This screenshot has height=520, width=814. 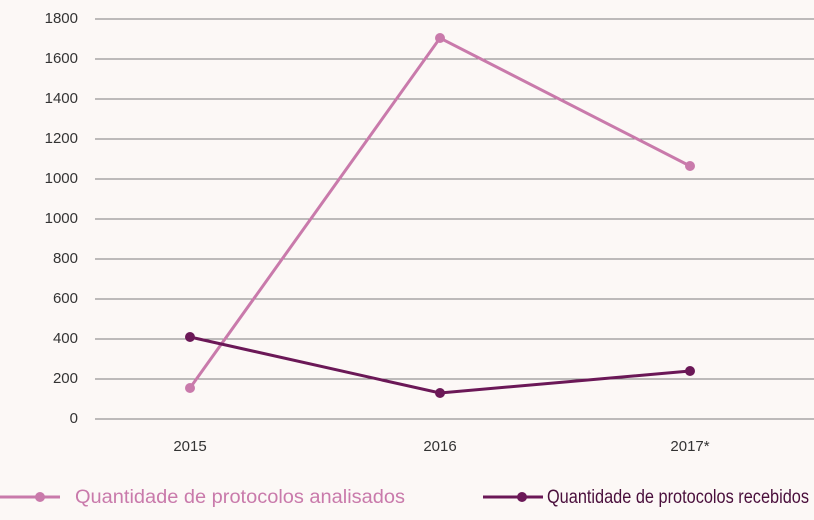 What do you see at coordinates (74, 418) in the screenshot?
I see `y-tick-label: 0` at bounding box center [74, 418].